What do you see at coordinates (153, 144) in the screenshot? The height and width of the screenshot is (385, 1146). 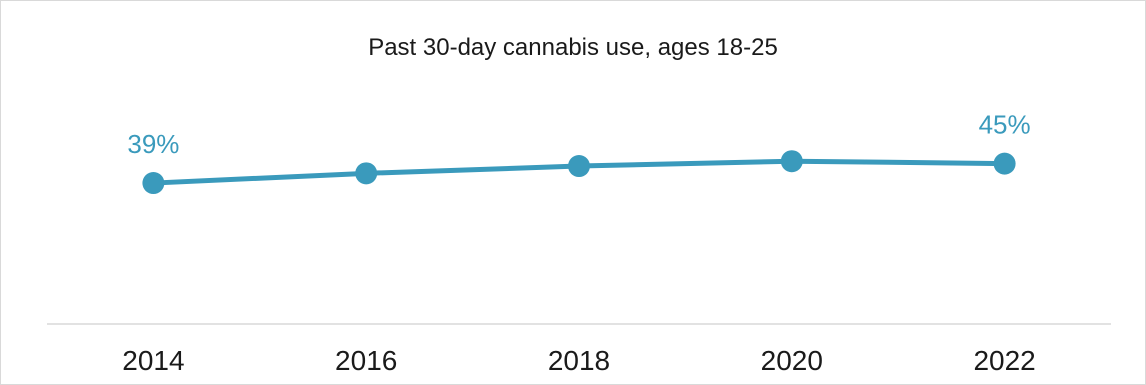 I see `data-label: 39%` at bounding box center [153, 144].